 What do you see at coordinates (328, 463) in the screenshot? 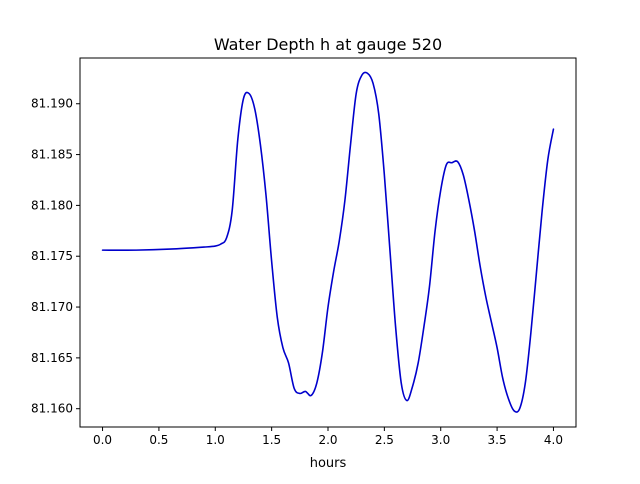
I see `x-axis-label: hours` at bounding box center [328, 463].